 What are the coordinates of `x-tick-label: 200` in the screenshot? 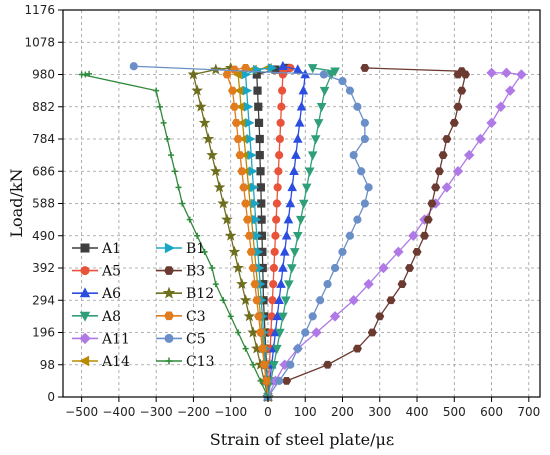 It's located at (342, 412).